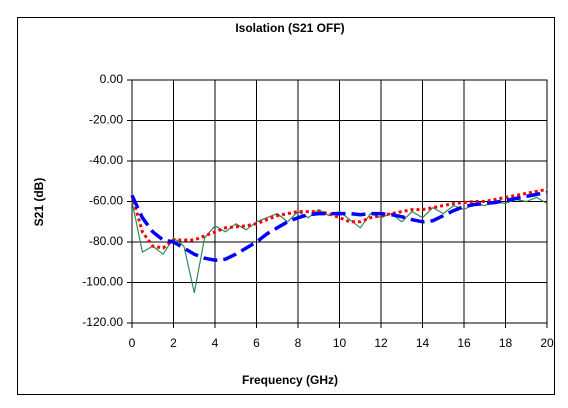 This screenshot has width=568, height=408. I want to click on x-tick-label: 14, so click(423, 343).